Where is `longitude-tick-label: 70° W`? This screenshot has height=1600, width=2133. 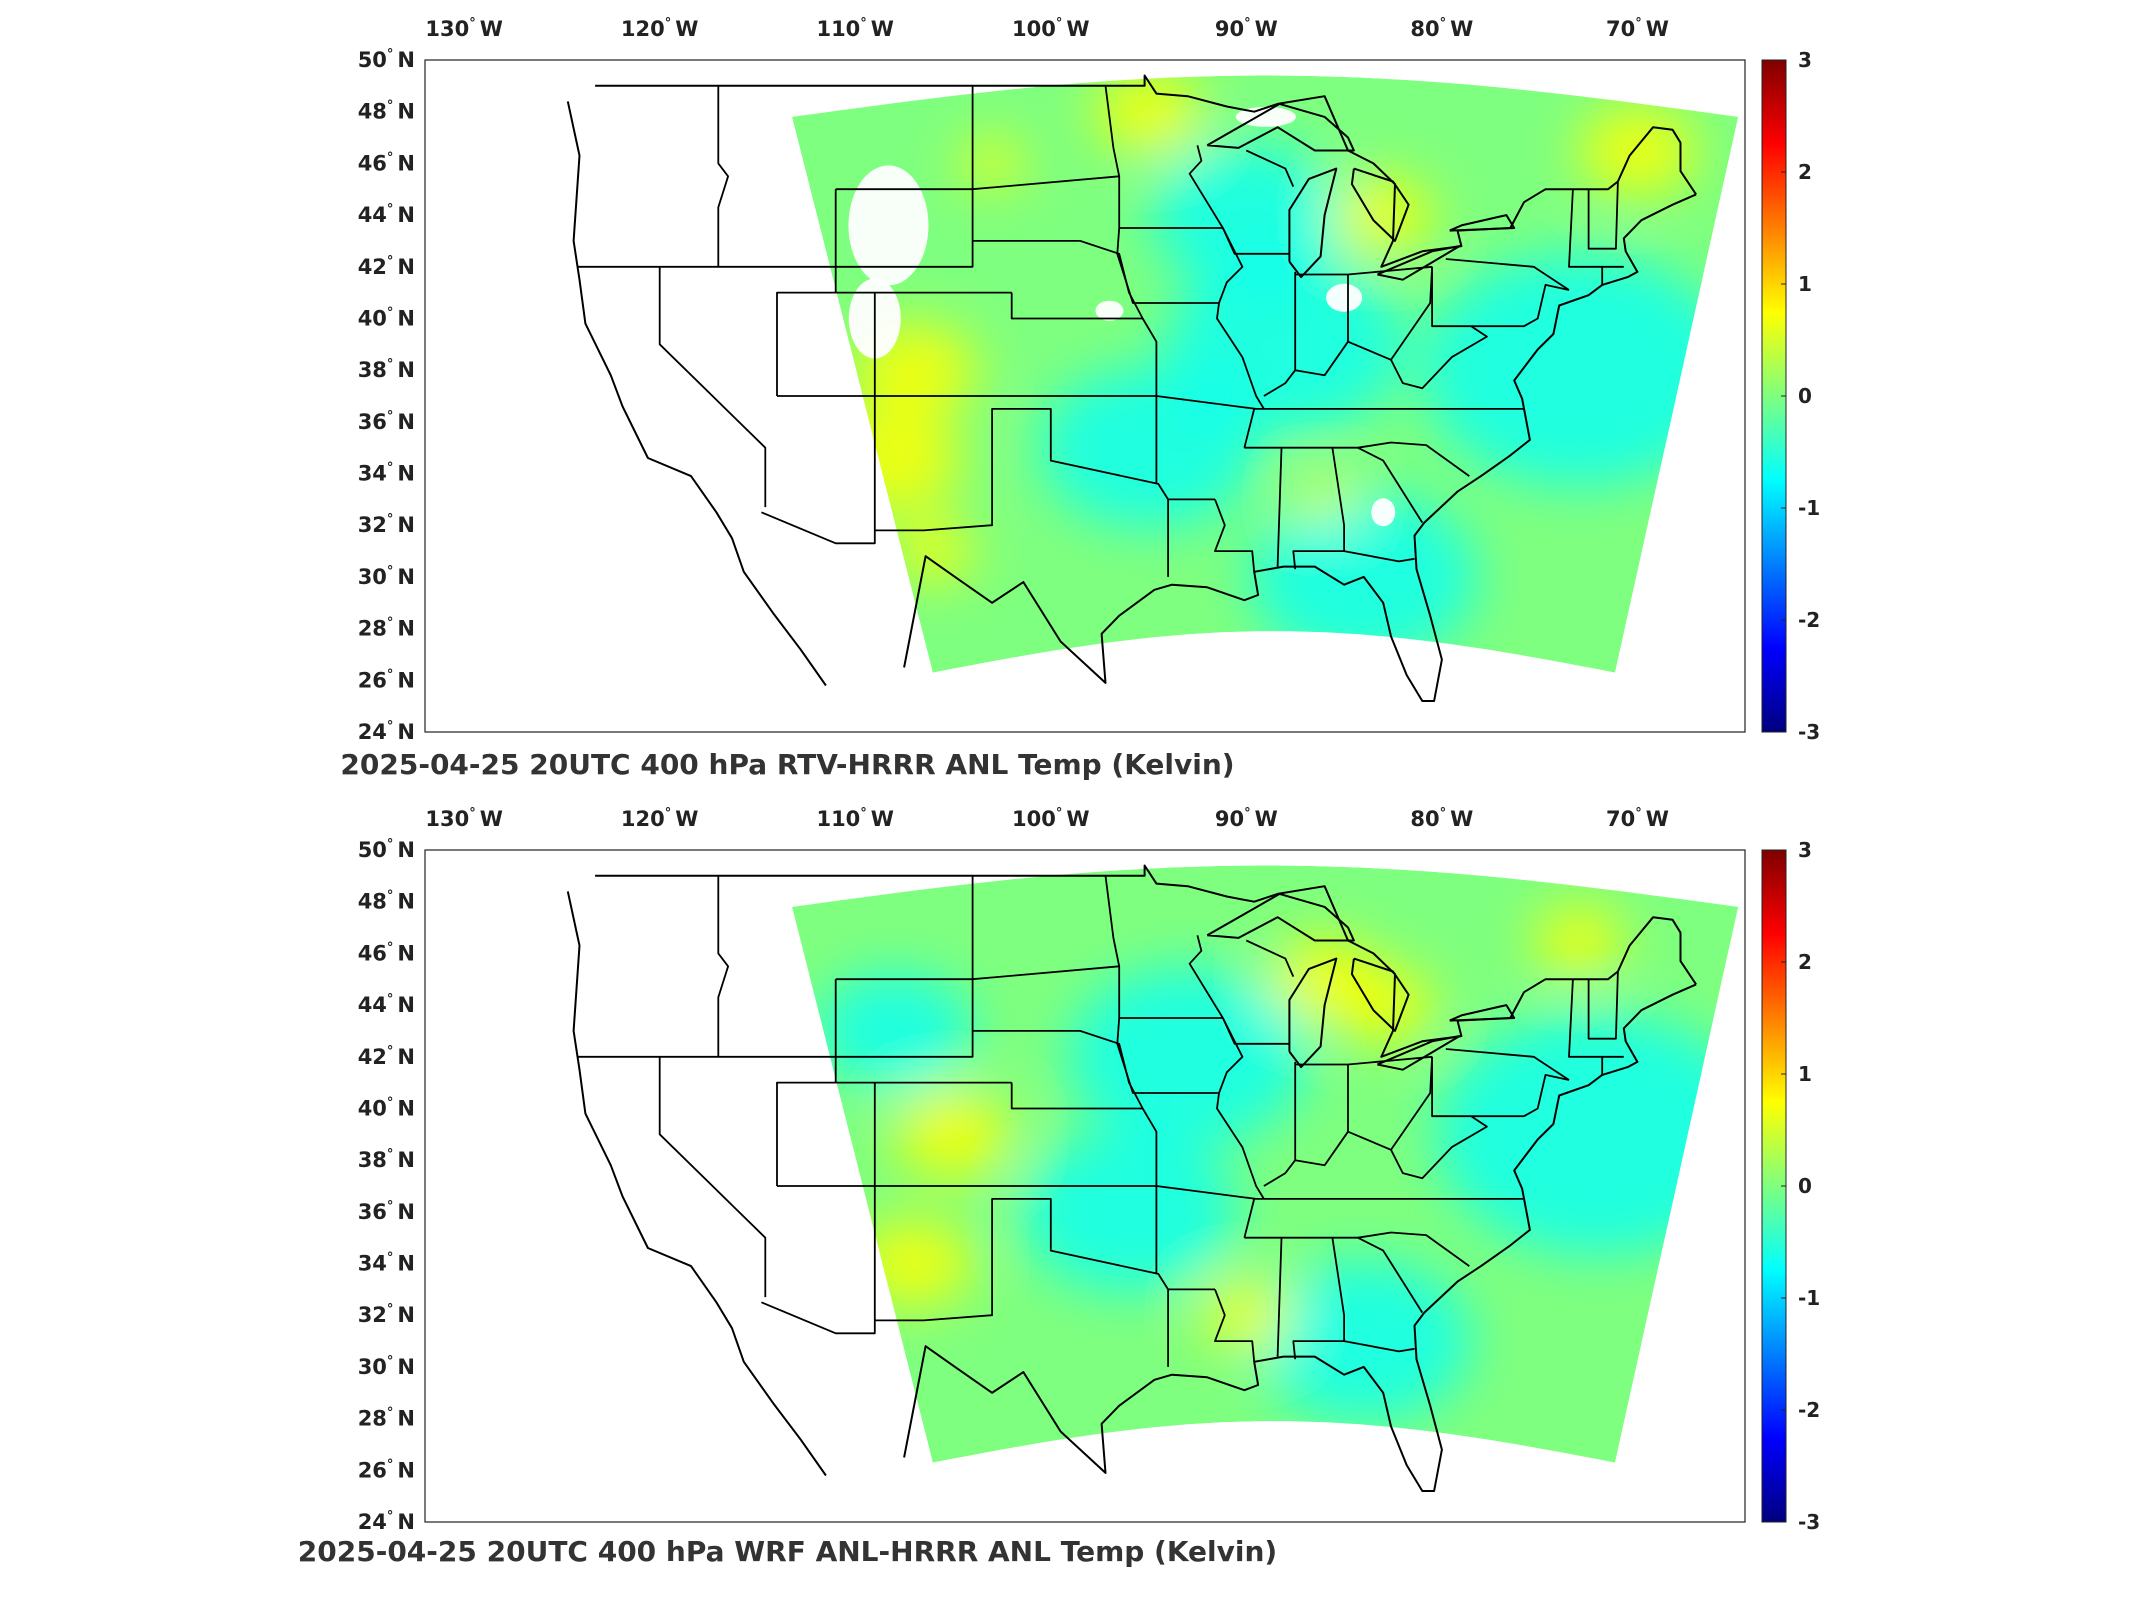 longitude-tick-label: 70° W is located at coordinates (1637, 28).